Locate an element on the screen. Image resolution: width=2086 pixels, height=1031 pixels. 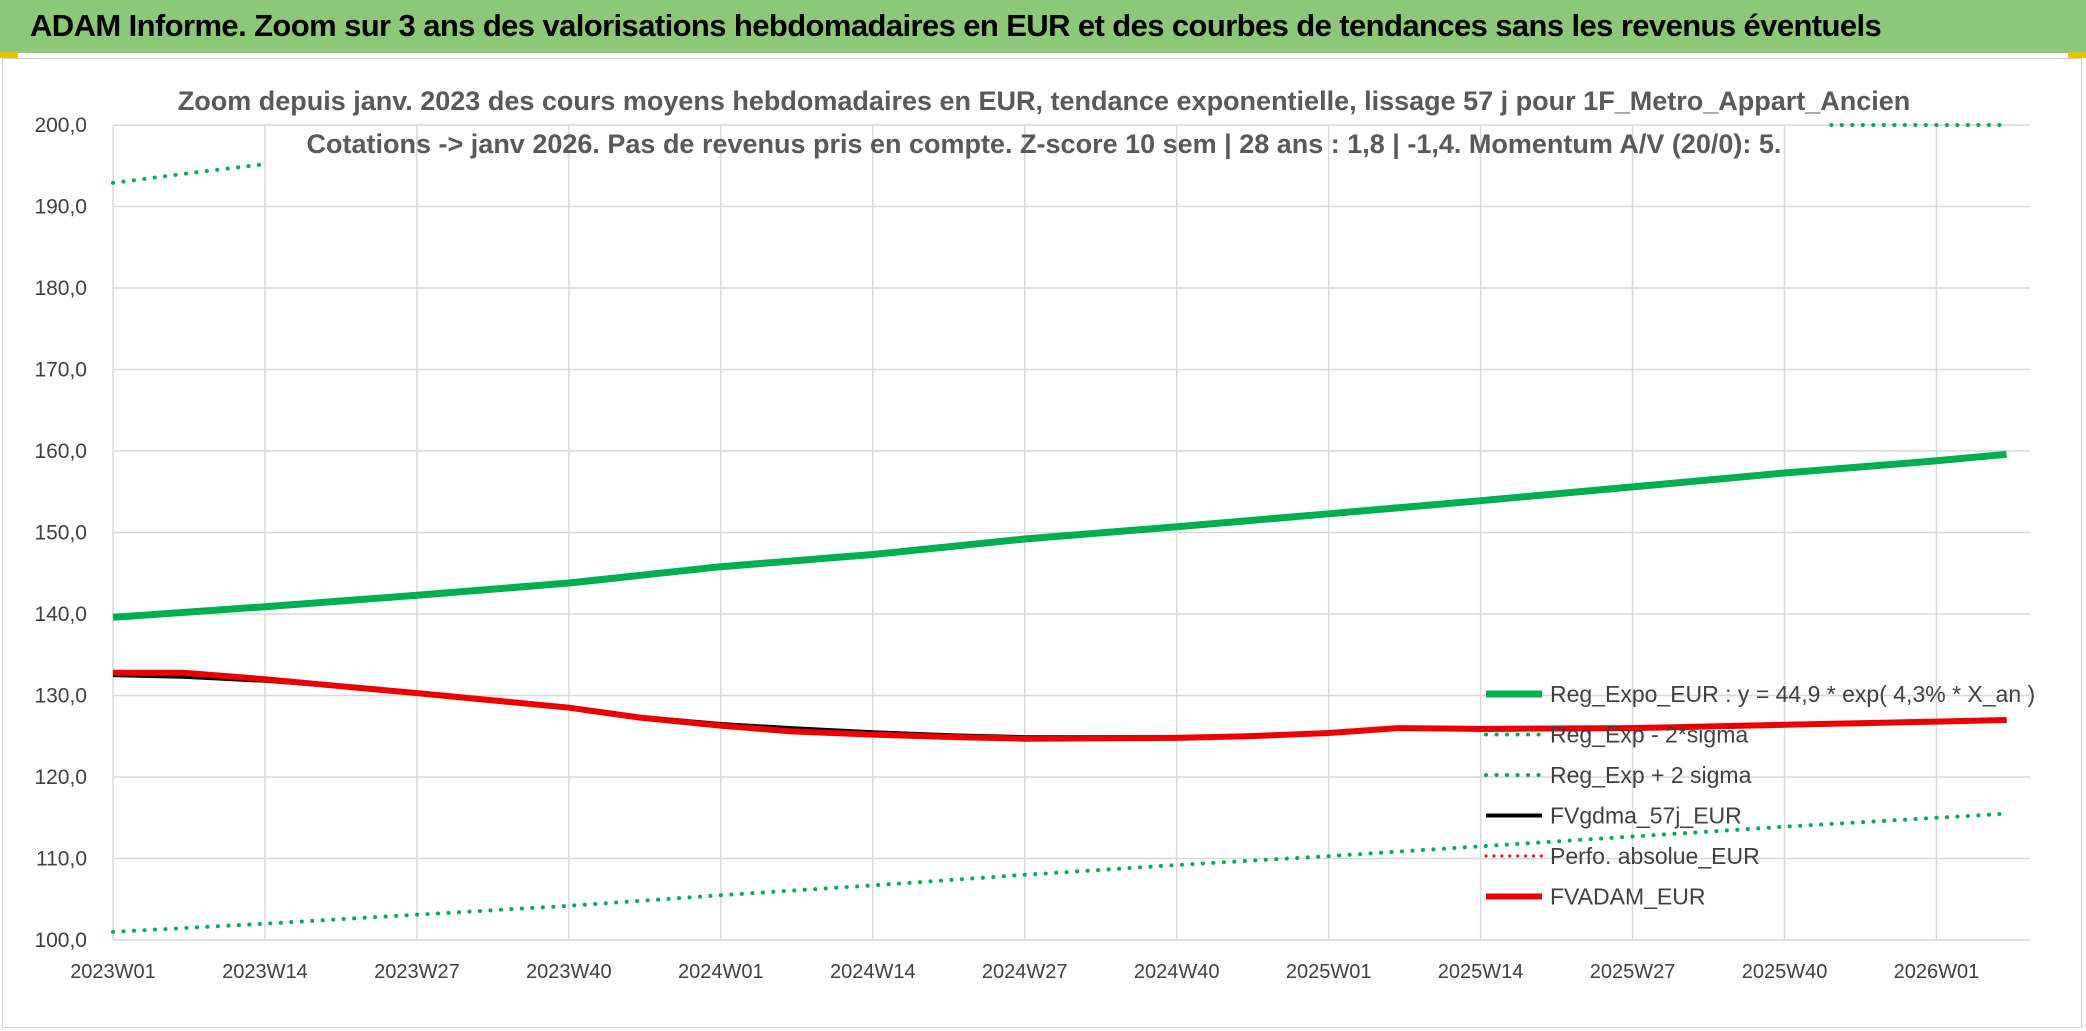
y-tick-label: 100,0 is located at coordinates (60, 940).